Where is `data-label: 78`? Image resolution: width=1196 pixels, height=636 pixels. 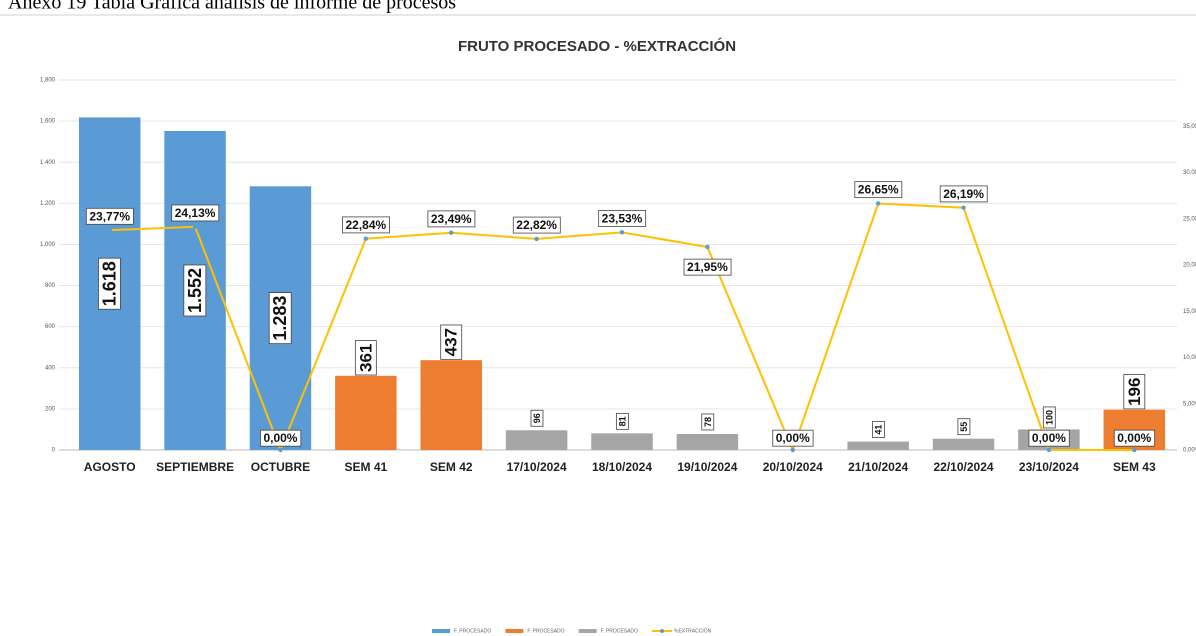 data-label: 78 is located at coordinates (708, 422).